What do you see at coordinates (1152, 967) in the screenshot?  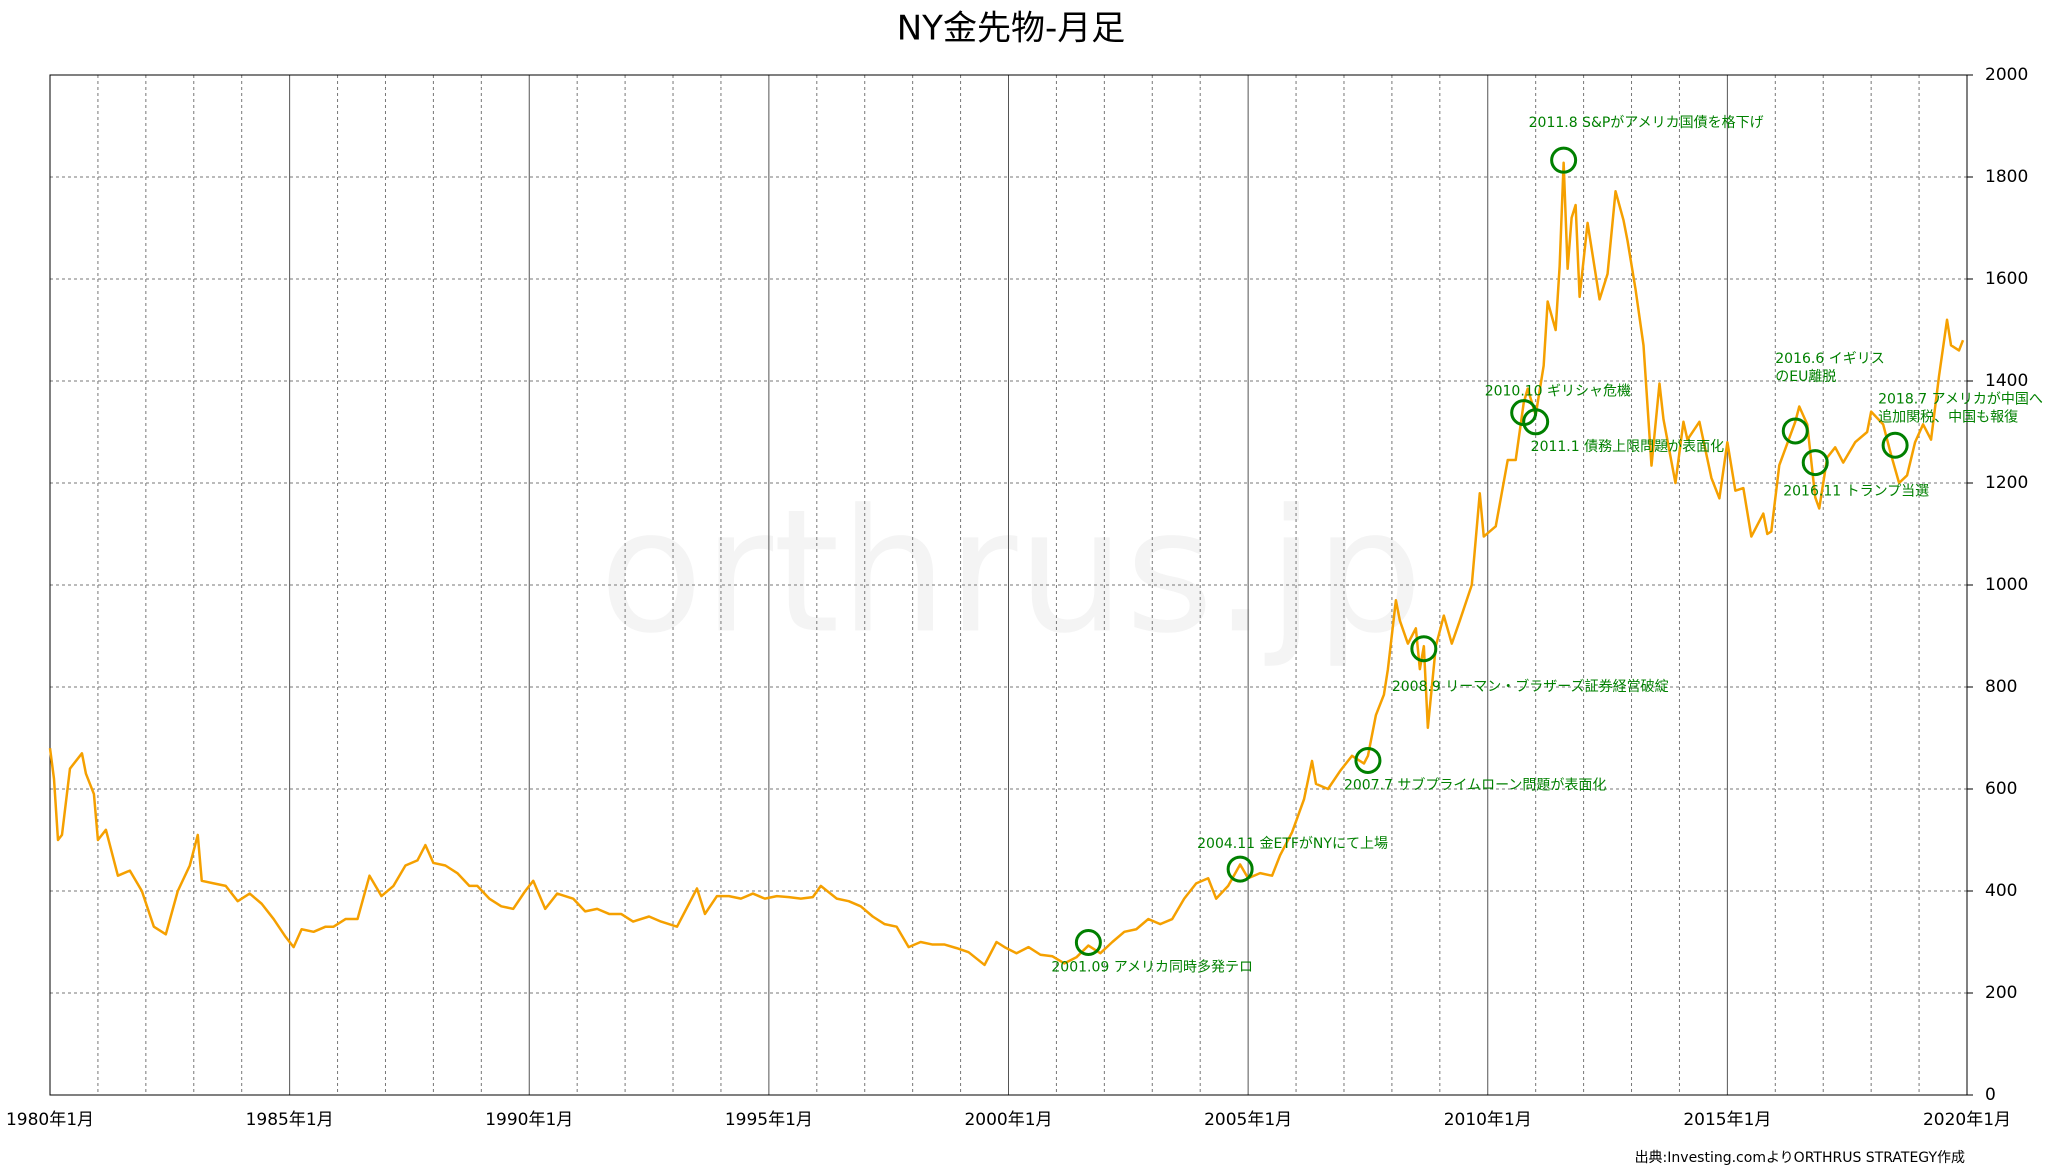 I see `event-label: 2001.09 アメリカ同時多発テロ` at bounding box center [1152, 967].